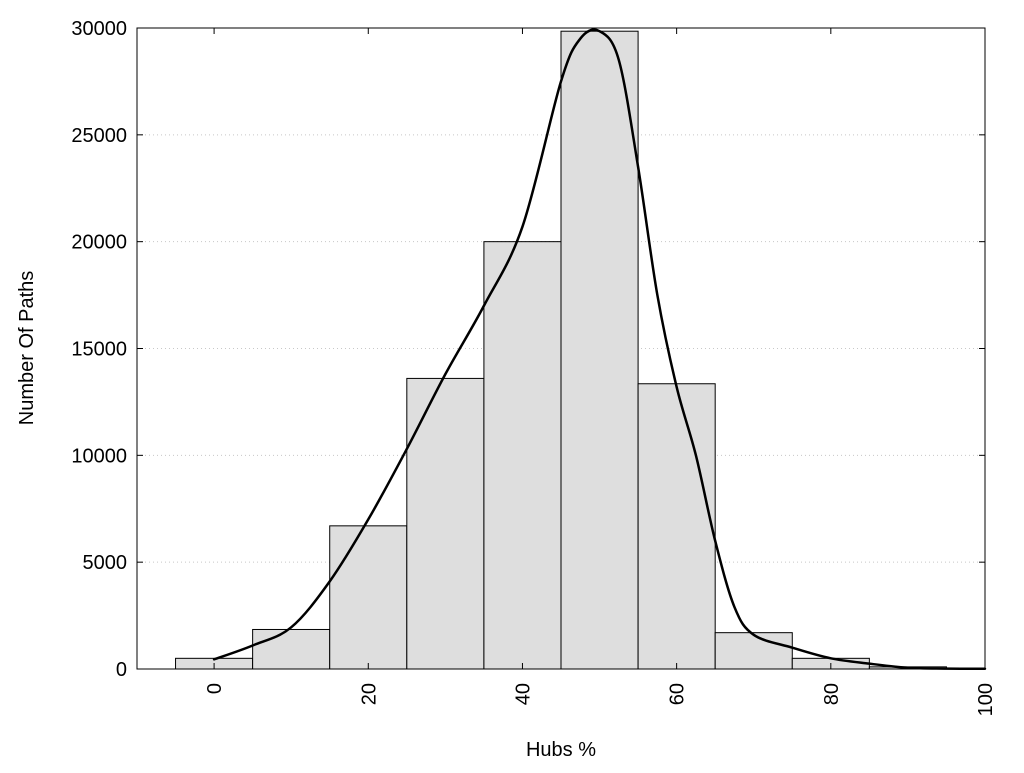 The width and height of the screenshot is (1024, 773). What do you see at coordinates (678, 694) in the screenshot?
I see `x-tick-label: 60` at bounding box center [678, 694].